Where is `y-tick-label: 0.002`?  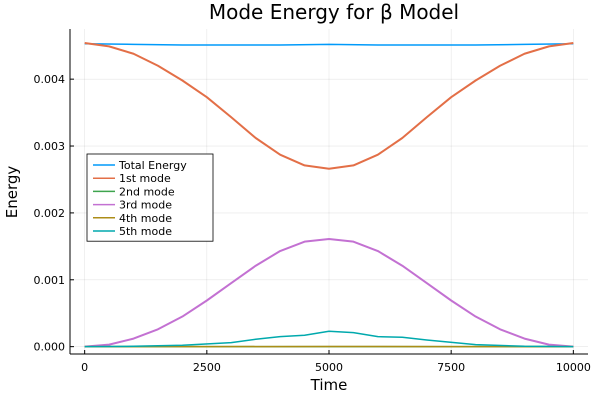
y-tick-label: 0.002 is located at coordinates (50, 213).